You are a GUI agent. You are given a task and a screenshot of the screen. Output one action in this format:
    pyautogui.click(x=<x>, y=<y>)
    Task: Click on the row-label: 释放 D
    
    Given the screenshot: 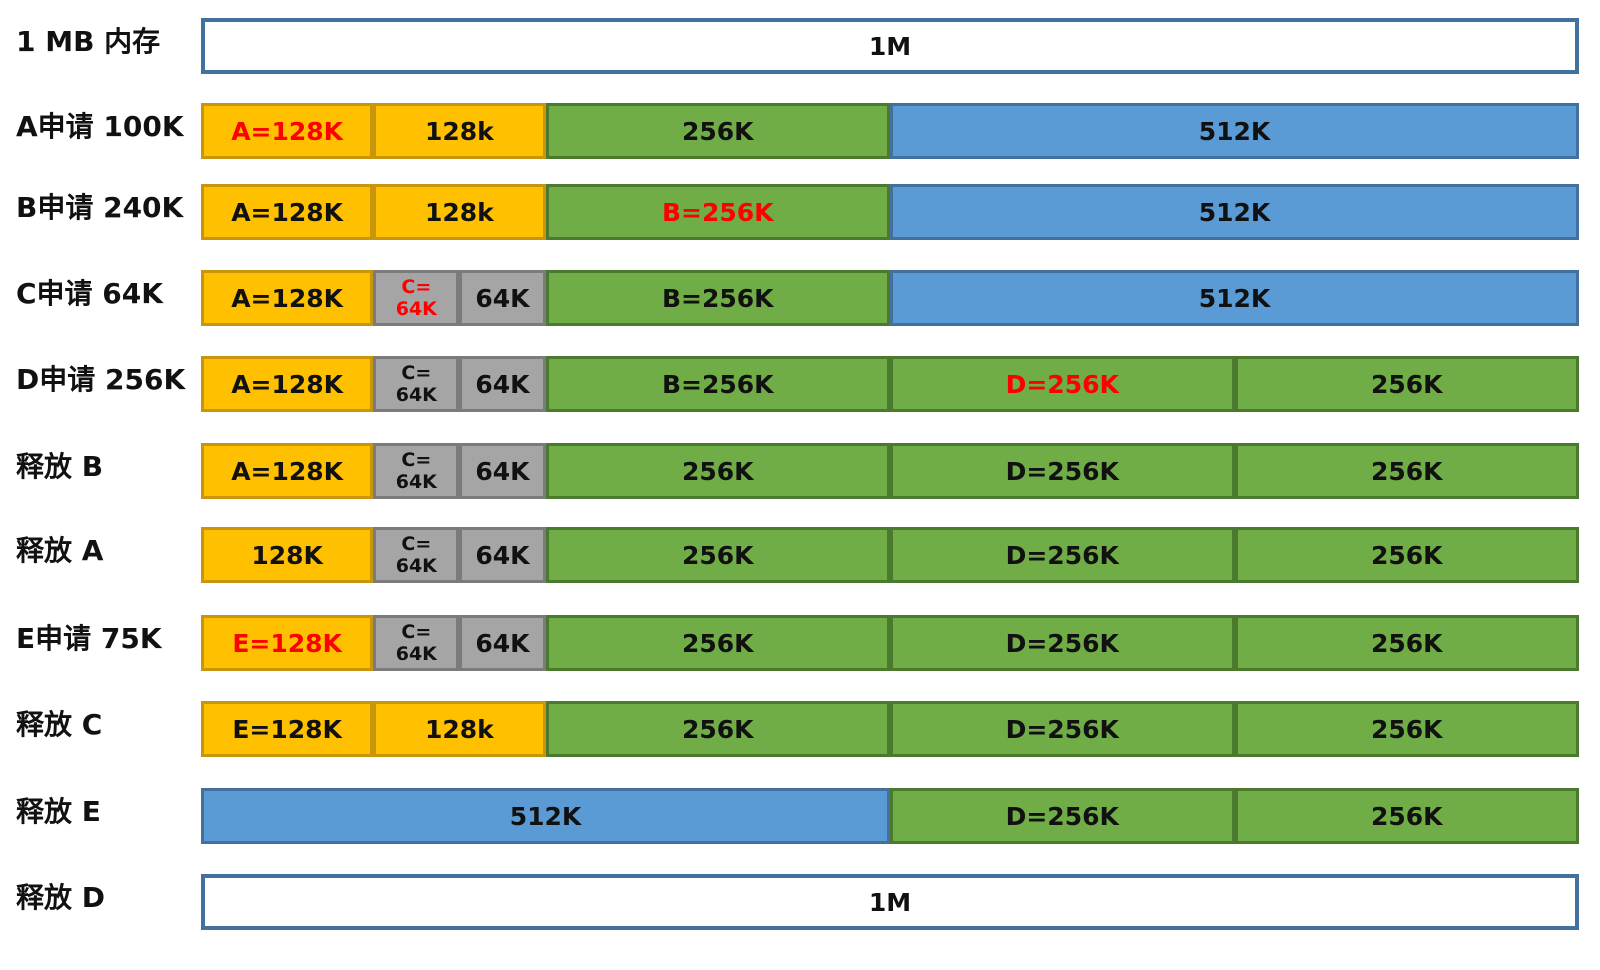 What is the action you would take?
    pyautogui.click(x=60, y=897)
    